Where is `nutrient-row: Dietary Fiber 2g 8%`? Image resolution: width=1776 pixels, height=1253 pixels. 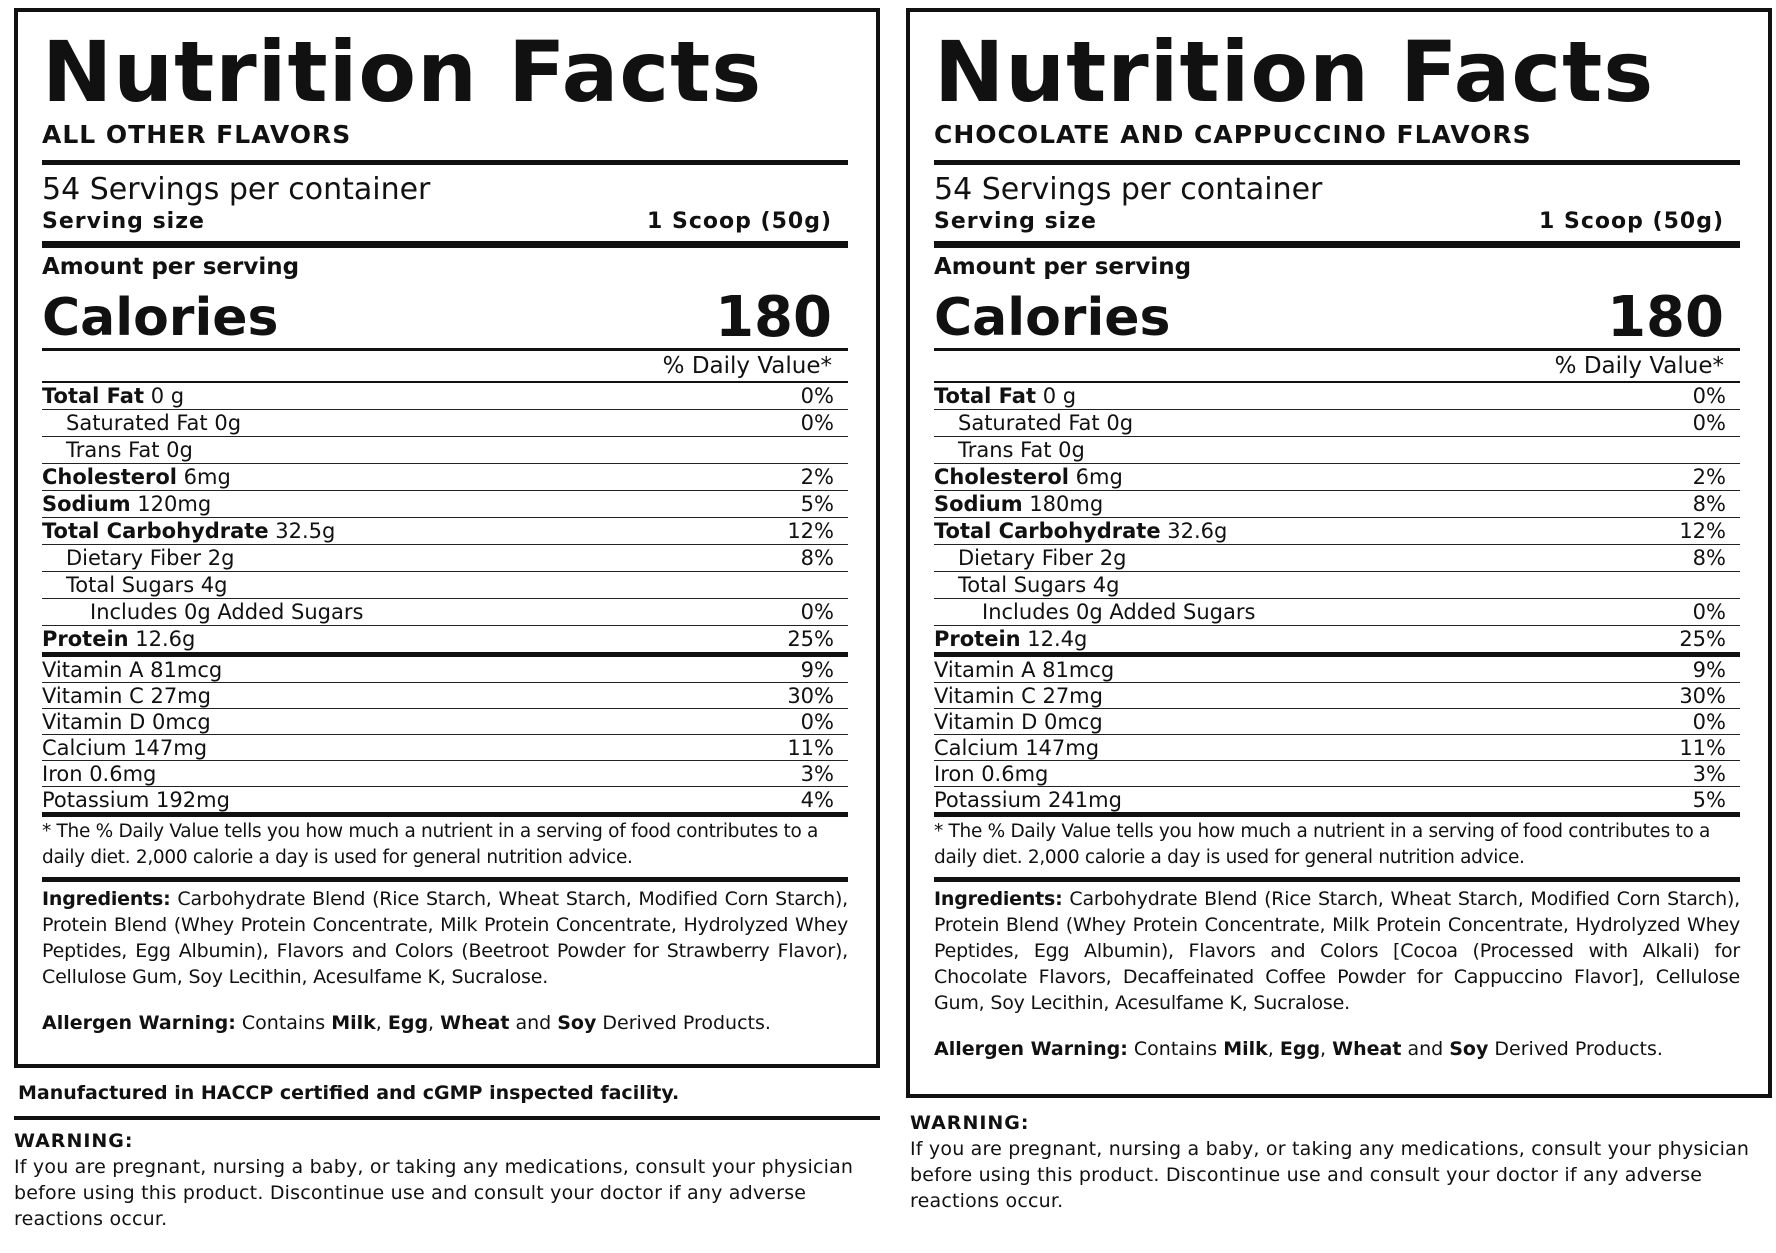 nutrient-row: Dietary Fiber 2g 8% is located at coordinates (1337, 558).